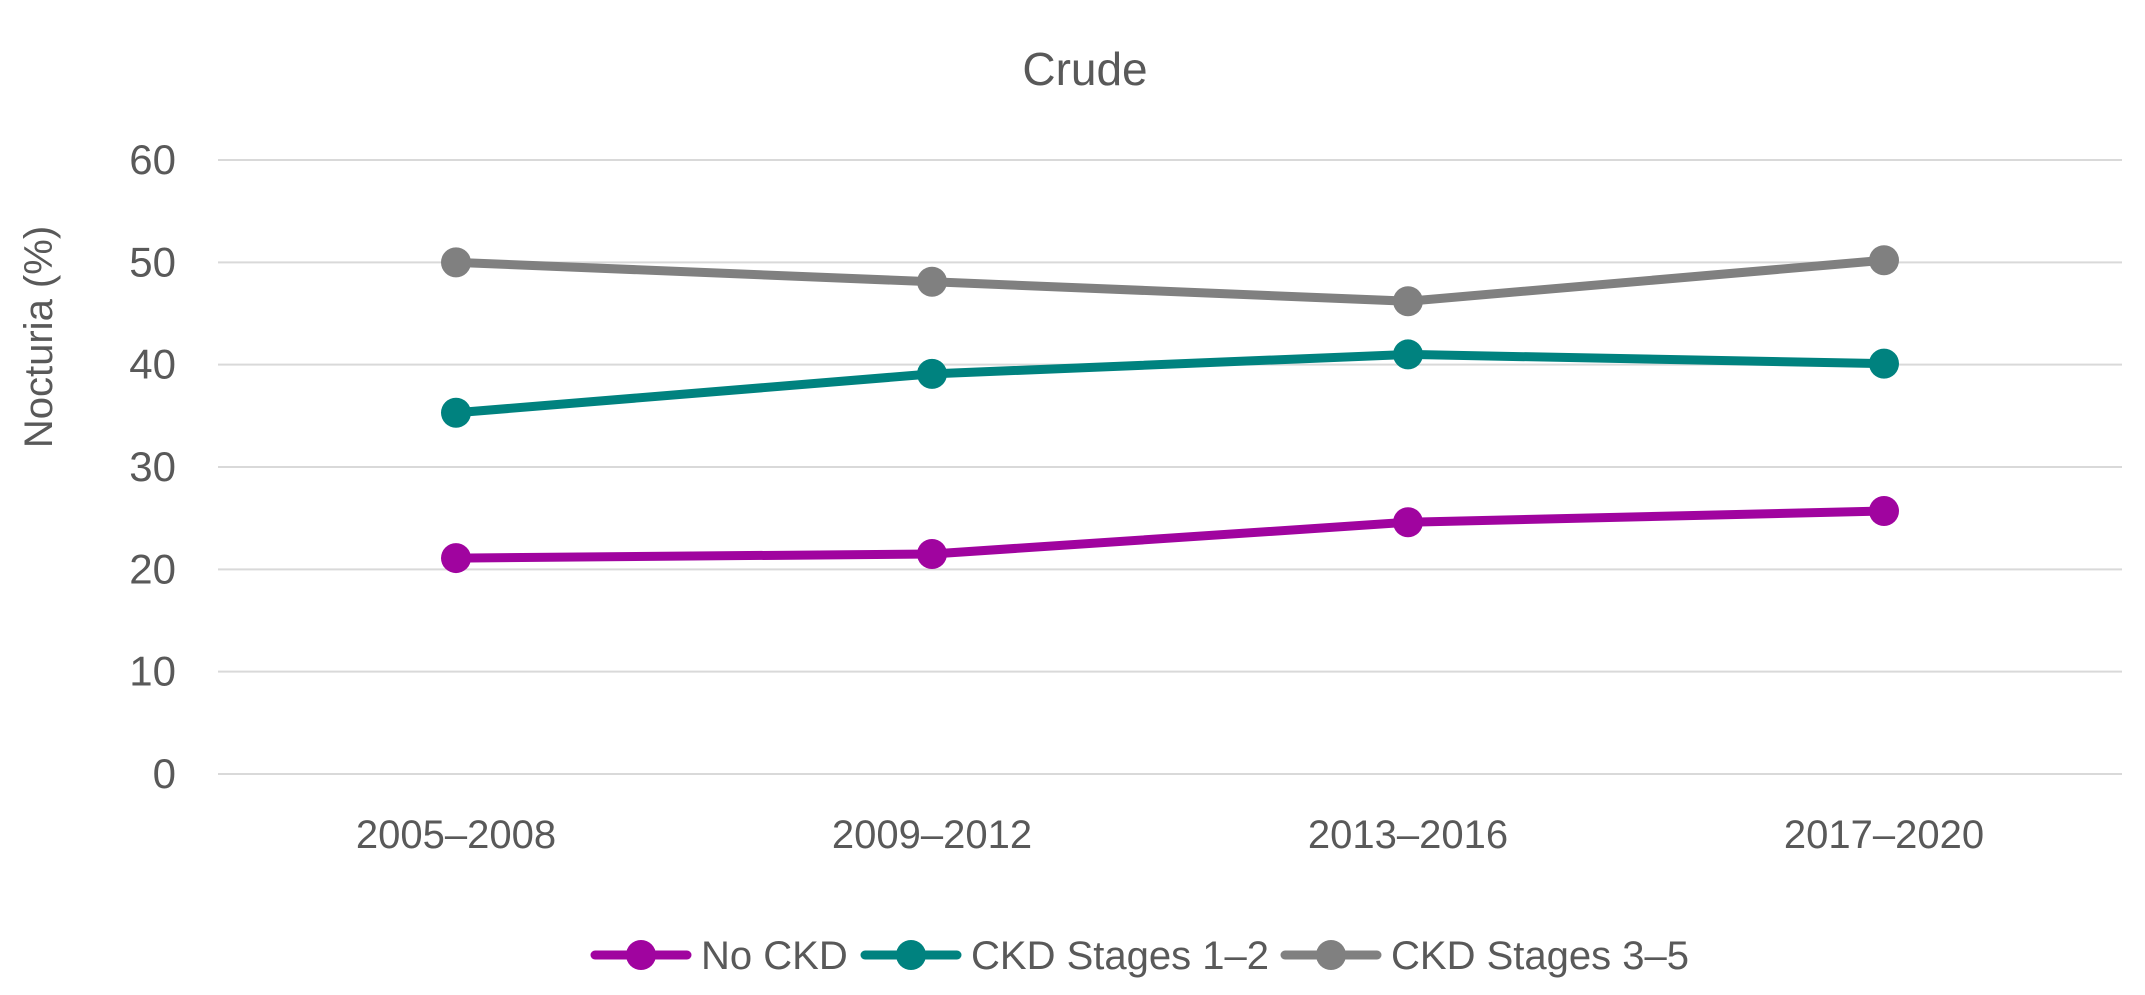 This screenshot has width=2145, height=995. I want to click on legend-item: No CKD, so click(719, 956).